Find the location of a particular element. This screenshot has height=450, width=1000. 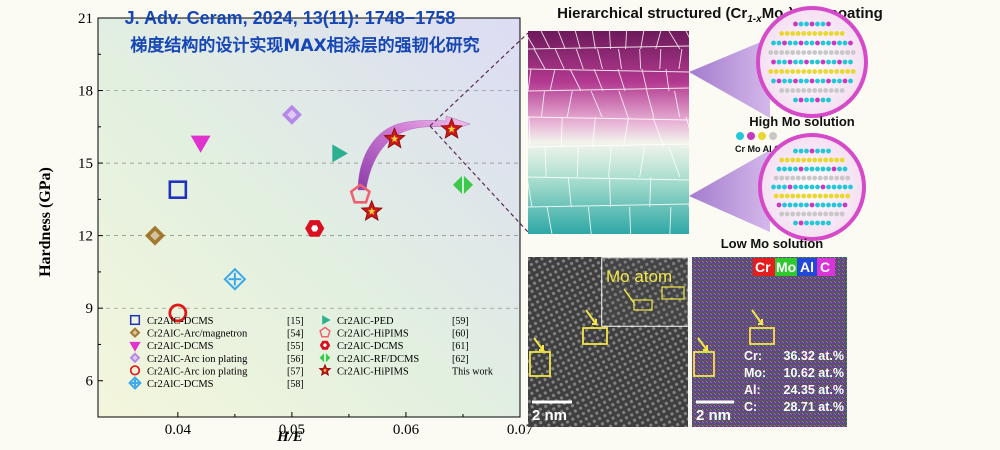

atom-dot-mo is located at coordinates (751, 136).